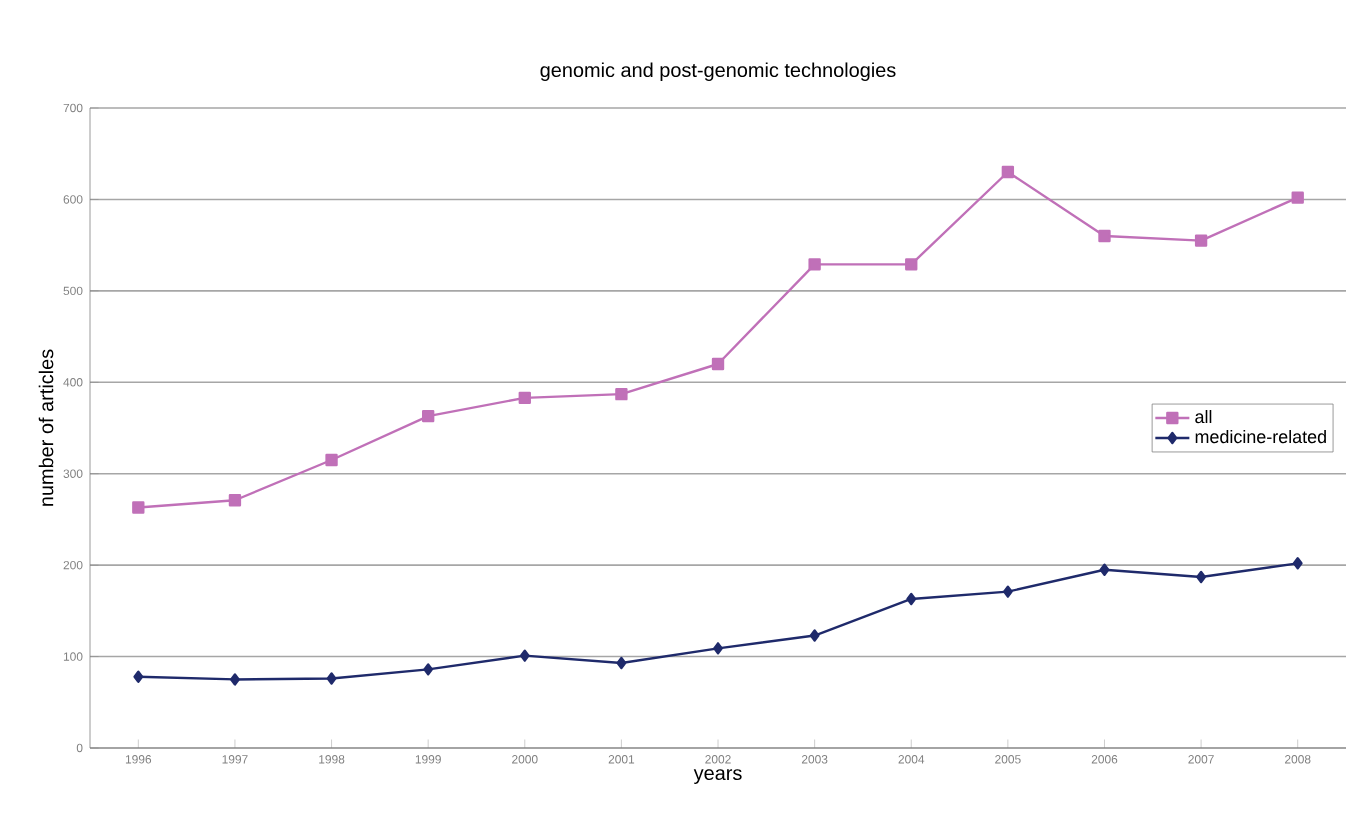 The width and height of the screenshot is (1346, 834). I want to click on legend-label: all, so click(1203, 417).